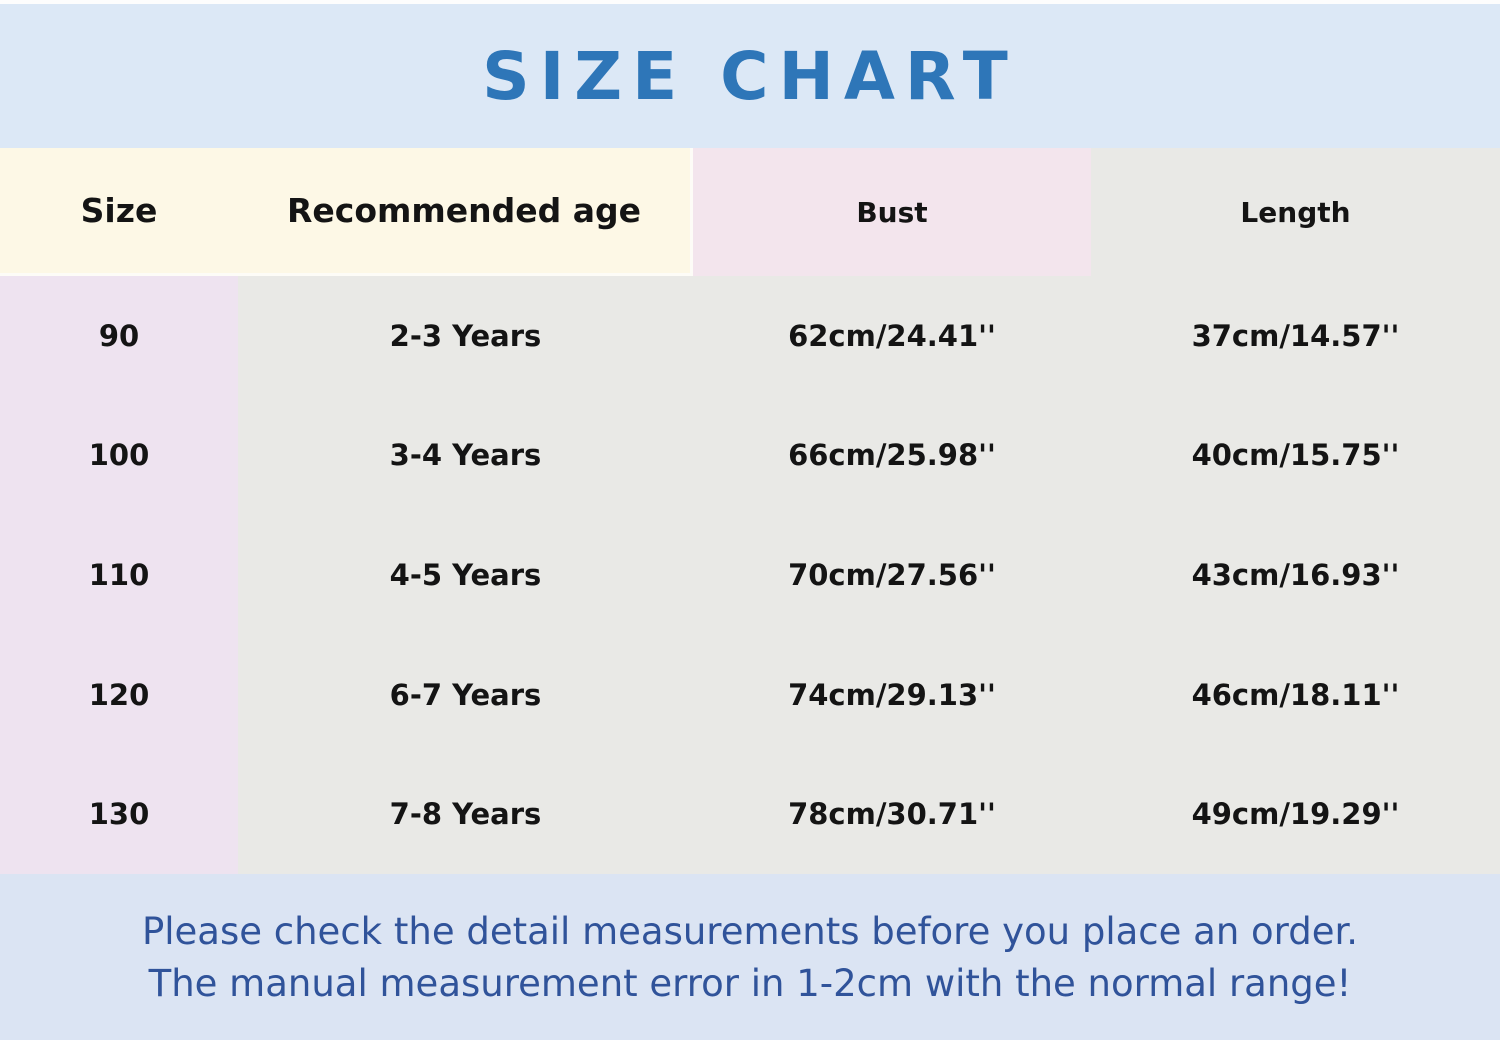 The image size is (1500, 1040). Describe the element at coordinates (892, 694) in the screenshot. I see `cell-bust: 74cm/29.13''` at that location.